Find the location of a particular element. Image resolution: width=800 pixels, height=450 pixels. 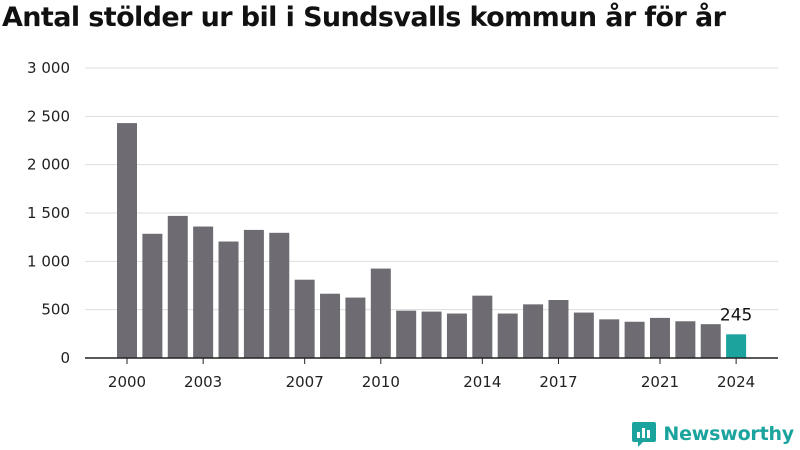

y-axis-ticks: 0 500 1 000 1 500 2 000 2 500 3 000 is located at coordinates (48, 213).